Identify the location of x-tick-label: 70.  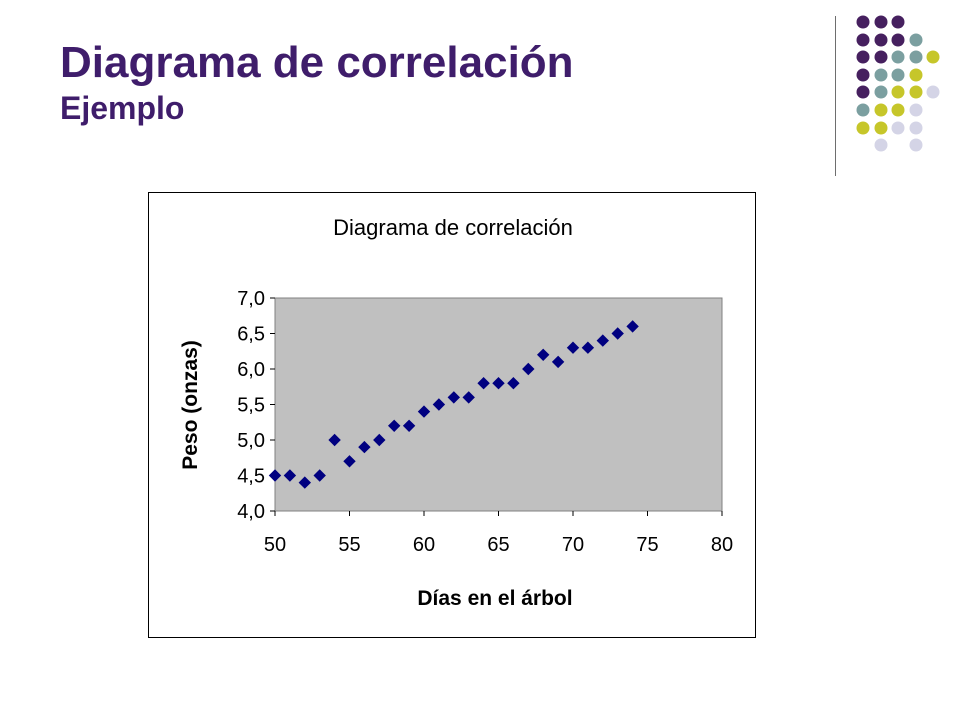
(573, 545).